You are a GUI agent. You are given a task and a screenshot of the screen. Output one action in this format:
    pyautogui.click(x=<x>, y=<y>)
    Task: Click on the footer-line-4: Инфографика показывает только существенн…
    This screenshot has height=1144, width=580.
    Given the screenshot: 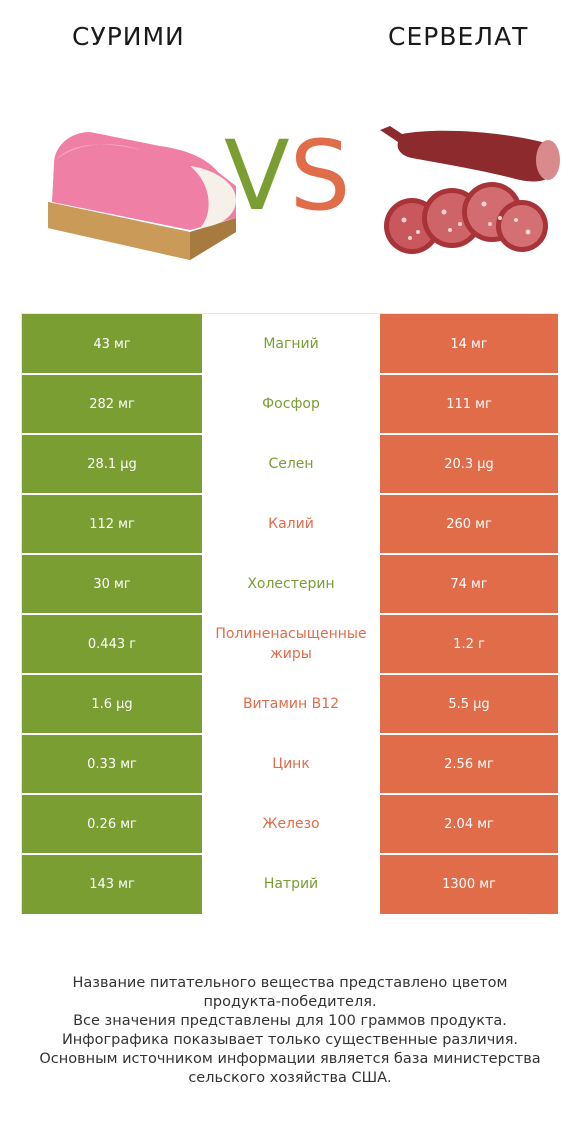 What is the action you would take?
    pyautogui.click(x=290, y=1040)
    